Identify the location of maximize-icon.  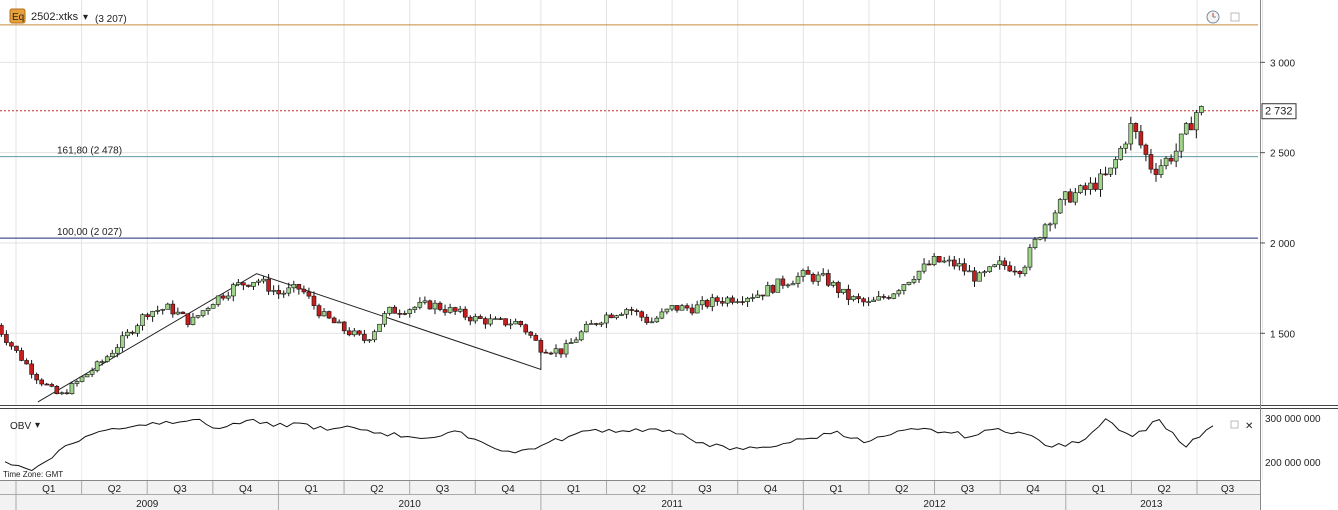
(1235, 17).